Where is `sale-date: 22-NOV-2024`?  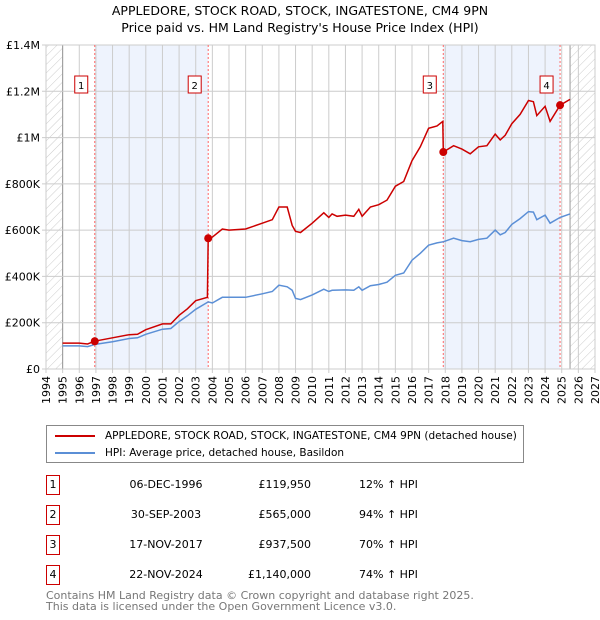
sale-date: 22-NOV-2024 is located at coordinates (166, 574).